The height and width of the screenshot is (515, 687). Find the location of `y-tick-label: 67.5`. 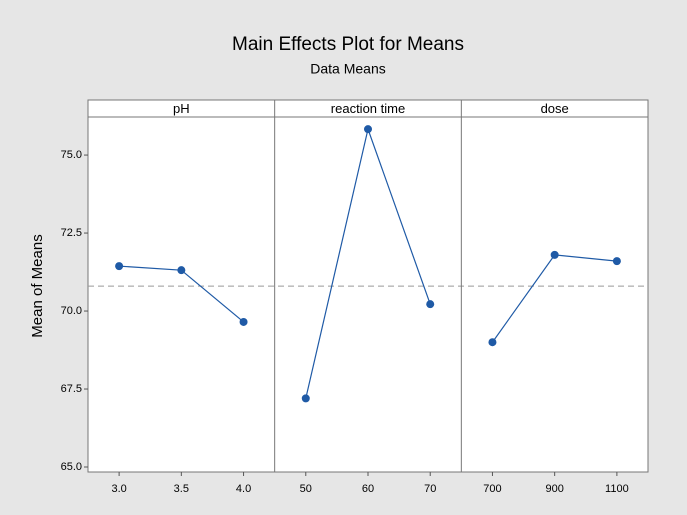

y-tick-label: 67.5 is located at coordinates (71, 389).